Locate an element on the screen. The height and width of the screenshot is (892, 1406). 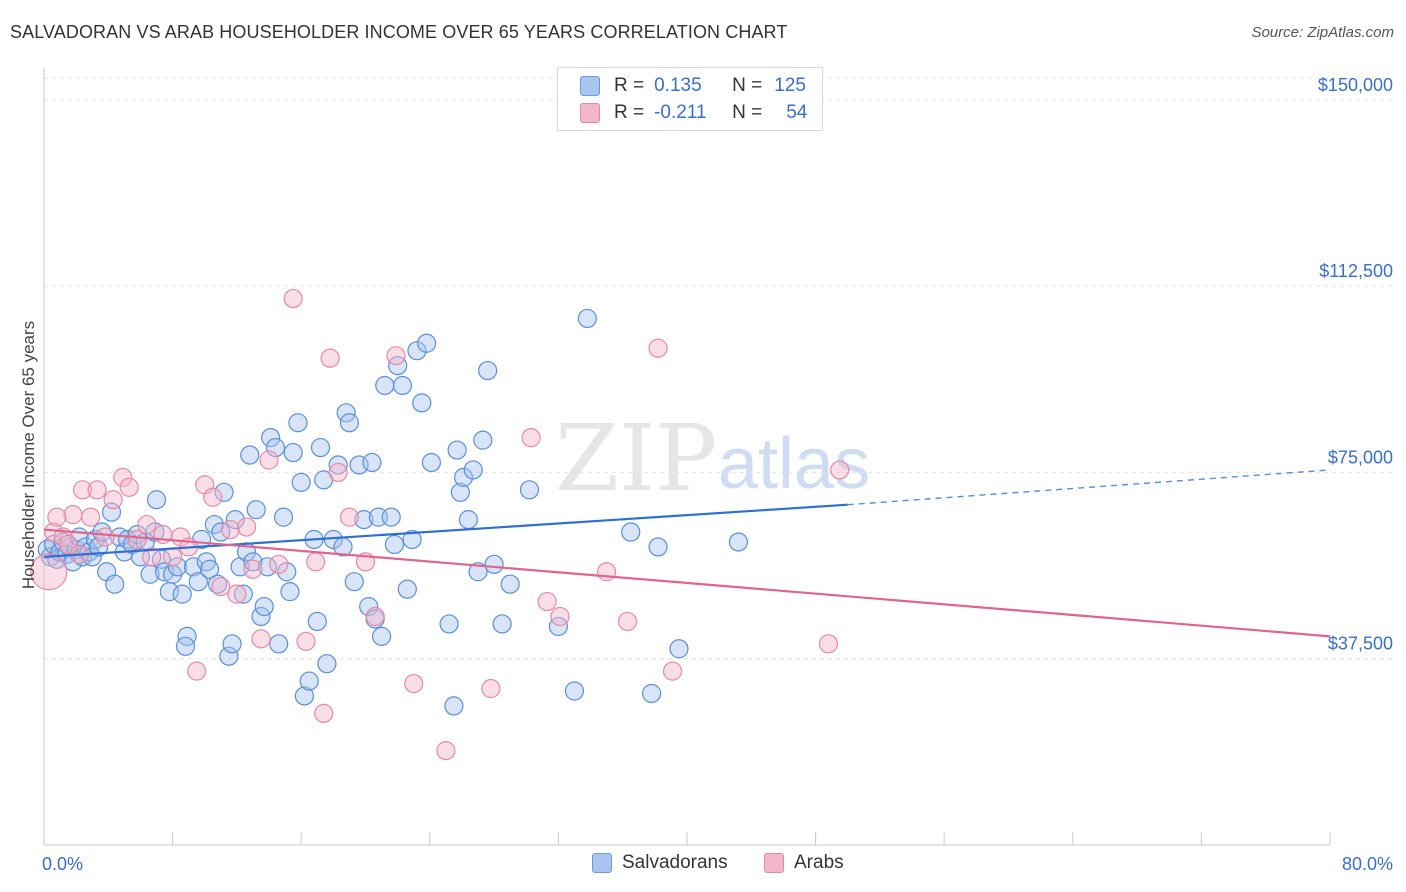
x-tick-label: 0.0% is located at coordinates (62, 864).